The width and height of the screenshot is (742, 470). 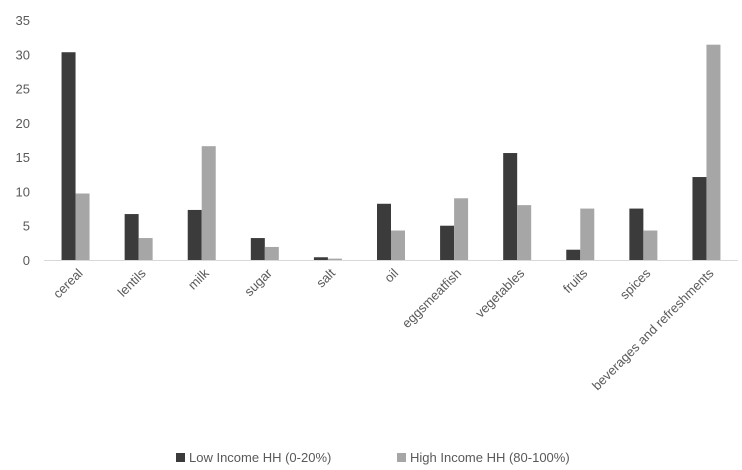 What do you see at coordinates (325, 277) in the screenshot?
I see `category-label: salt` at bounding box center [325, 277].